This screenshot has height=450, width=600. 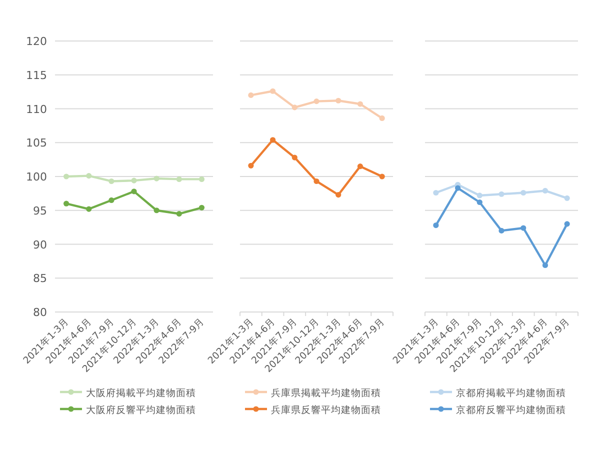 What do you see at coordinates (36, 143) in the screenshot?
I see `y-tick-label: 105` at bounding box center [36, 143].